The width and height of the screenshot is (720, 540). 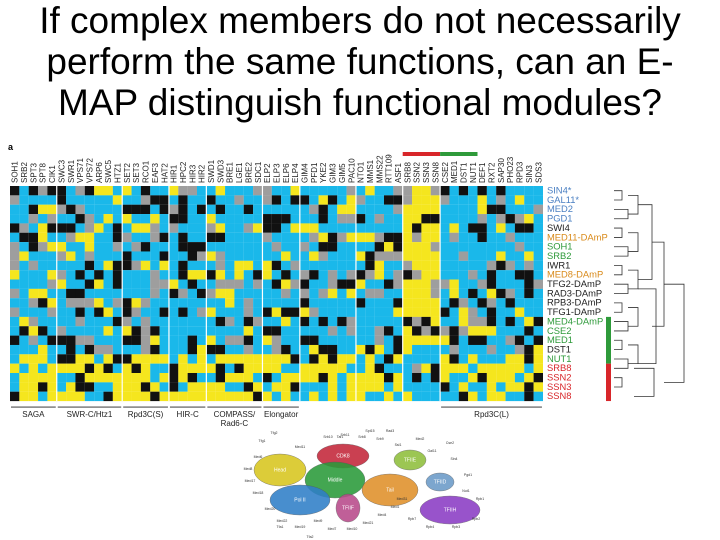 What do you see at coordinates (282, 521) in the screenshot?
I see `protein-label: Med22` at bounding box center [282, 521].